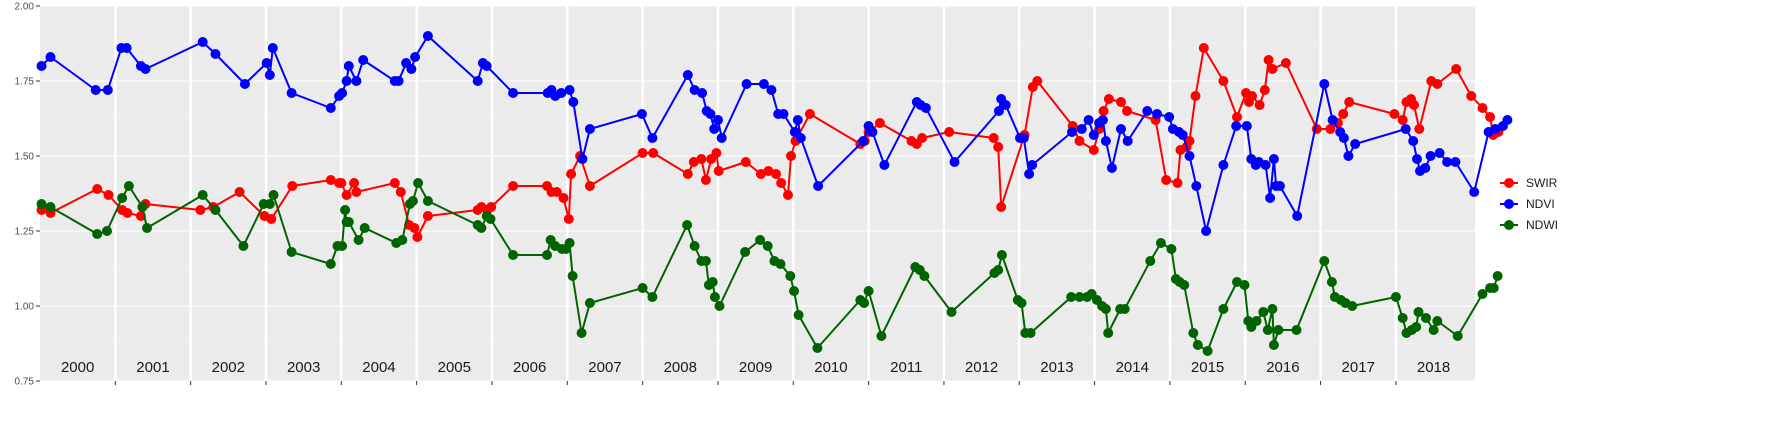 The image size is (1773, 442). What do you see at coordinates (1207, 367) in the screenshot?
I see `year-label: 2015` at bounding box center [1207, 367].